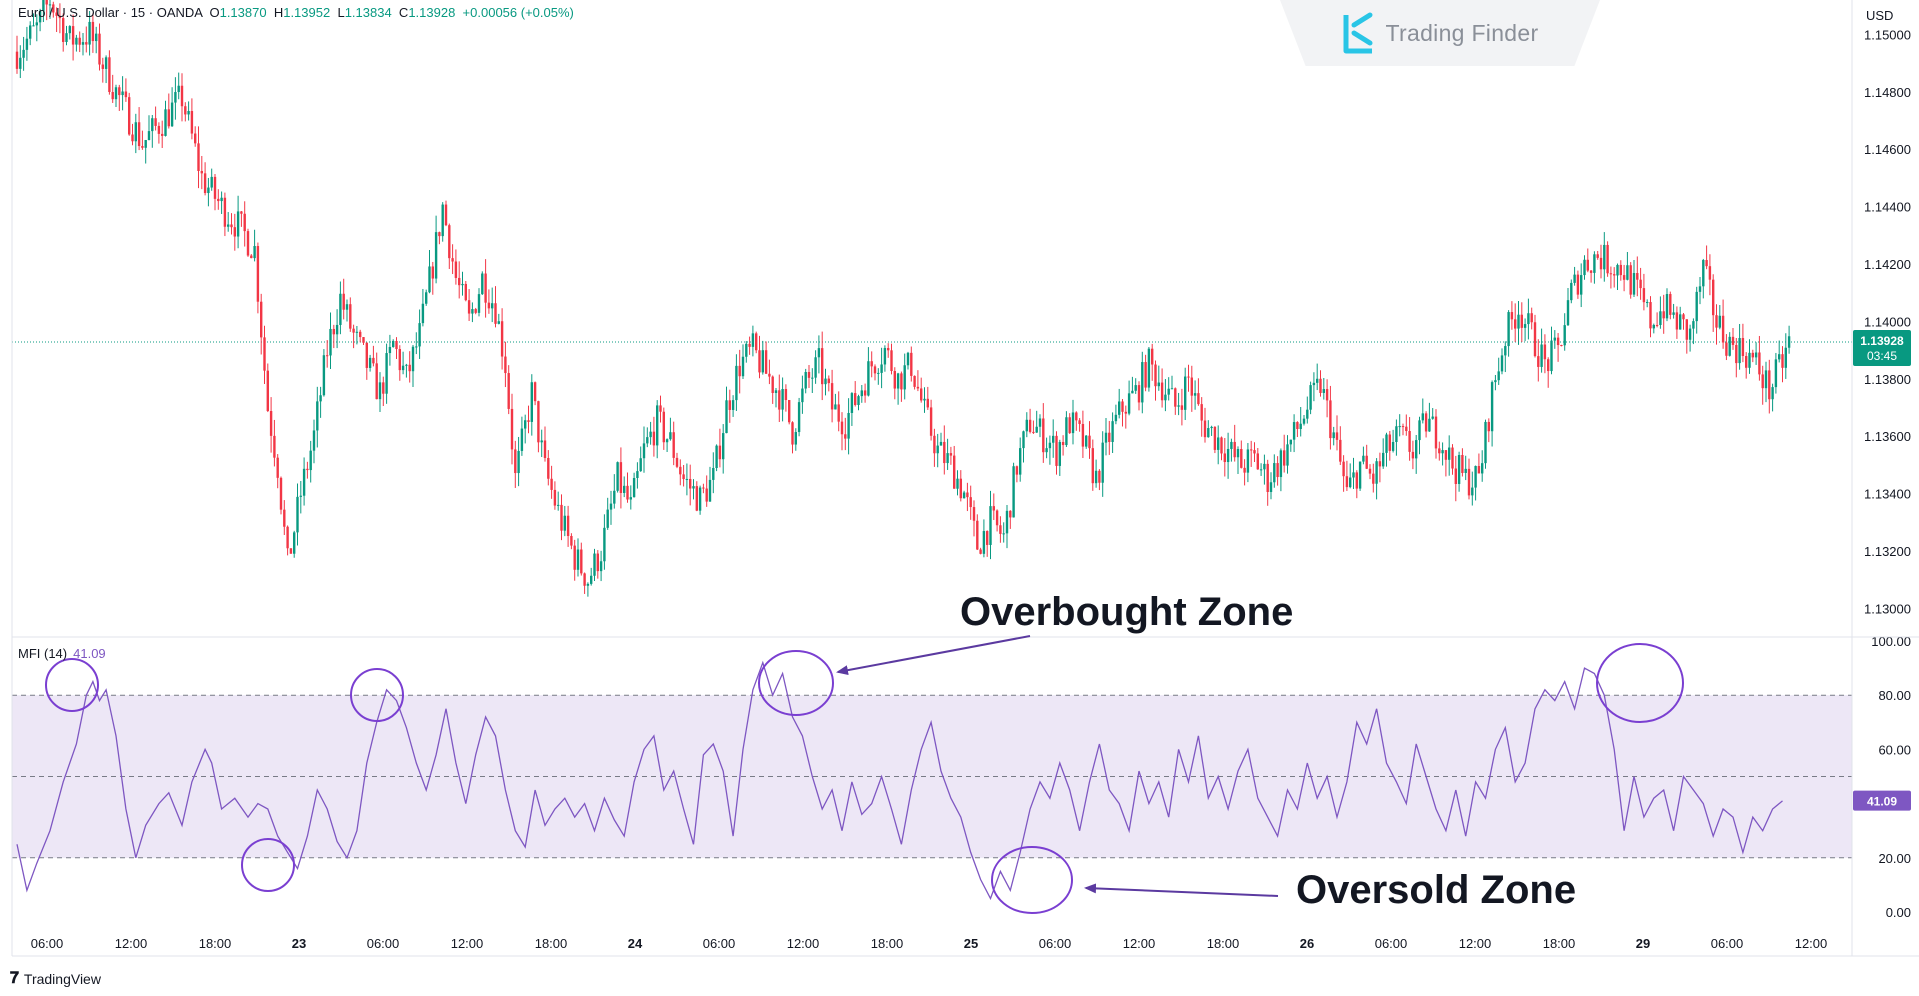 Image resolution: width=1919 pixels, height=996 pixels. What do you see at coordinates (89, 653) in the screenshot?
I see `indicator-value: 41.09` at bounding box center [89, 653].